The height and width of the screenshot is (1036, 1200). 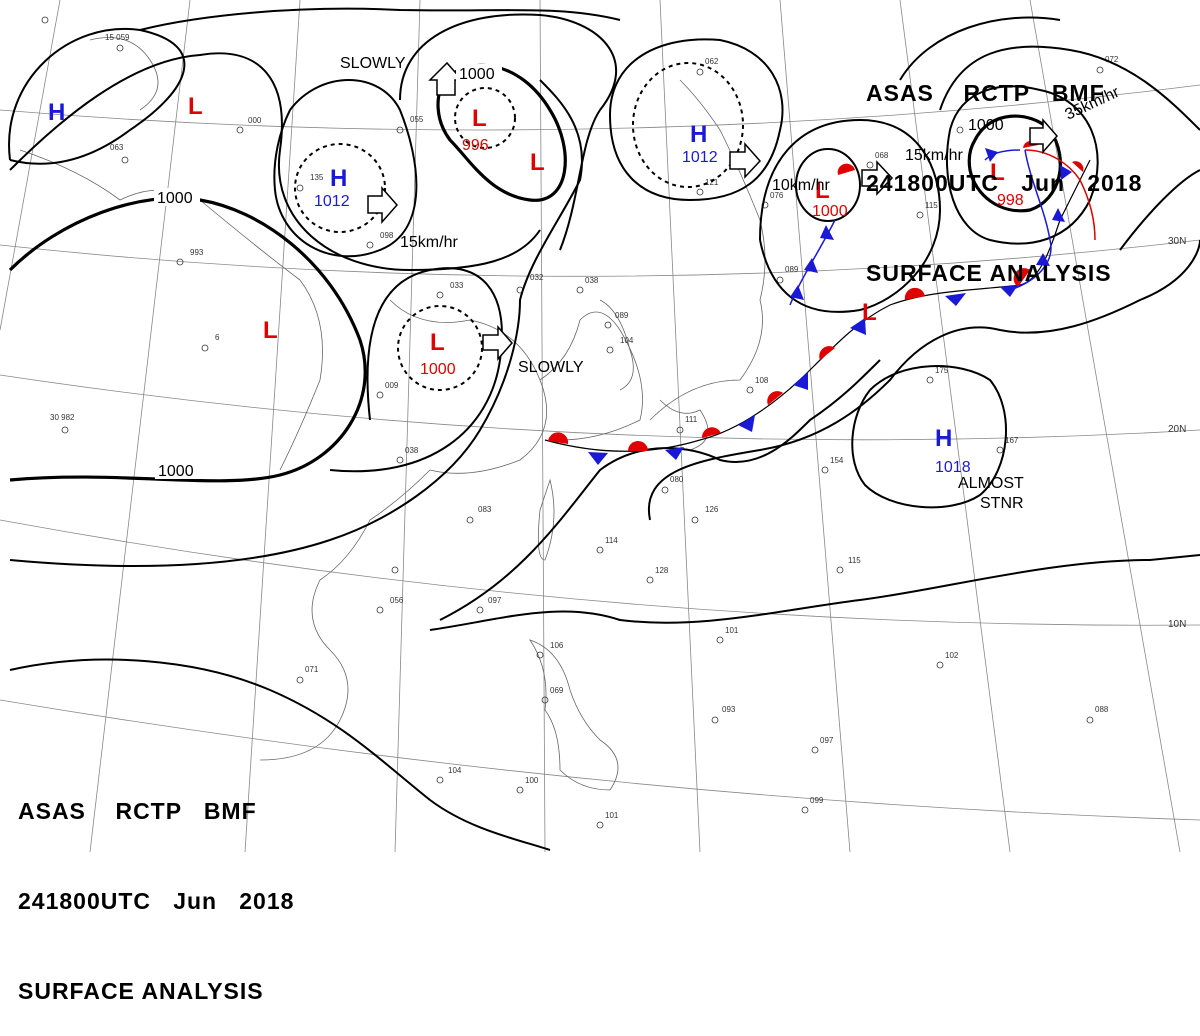 I want to click on svg-text: 15 059, so click(x=117, y=37).